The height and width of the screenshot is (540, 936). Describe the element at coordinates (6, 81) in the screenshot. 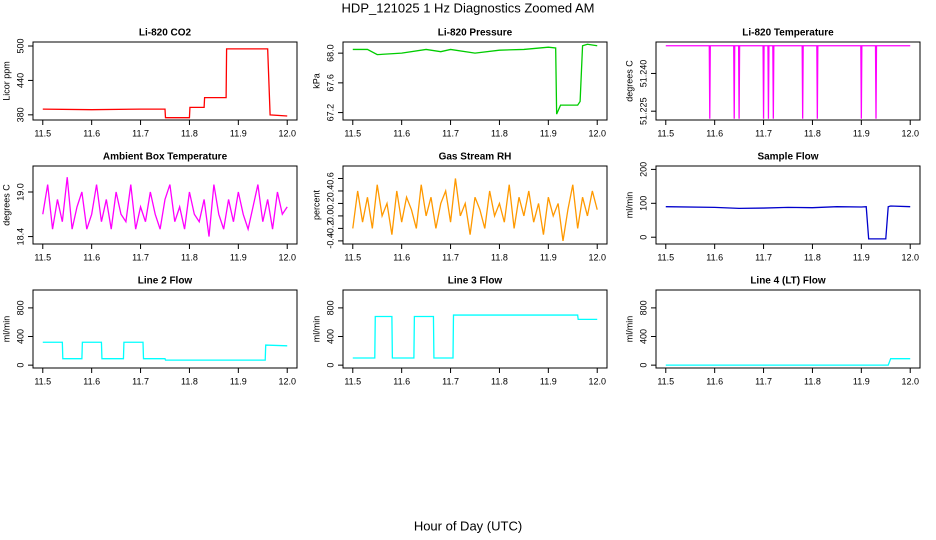

I see `y-axis-label: Licor ppm` at that location.